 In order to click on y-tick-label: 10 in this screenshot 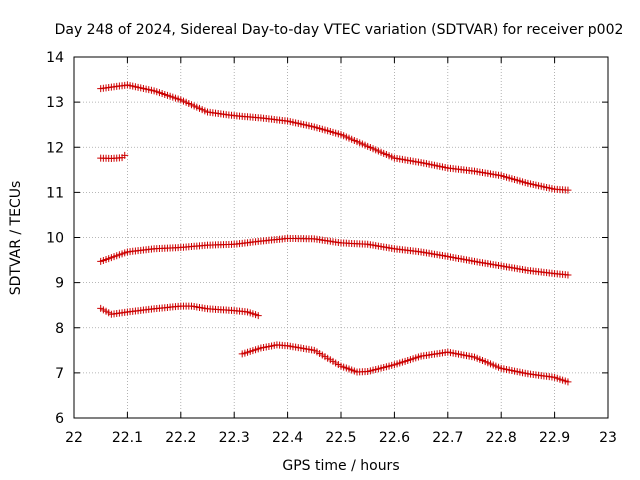, I will do `click(55, 239)`.